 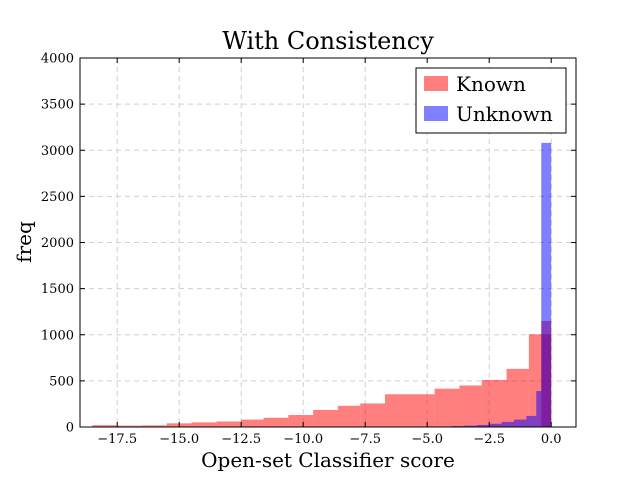 I want to click on legend-label-known: Known, so click(x=491, y=84).